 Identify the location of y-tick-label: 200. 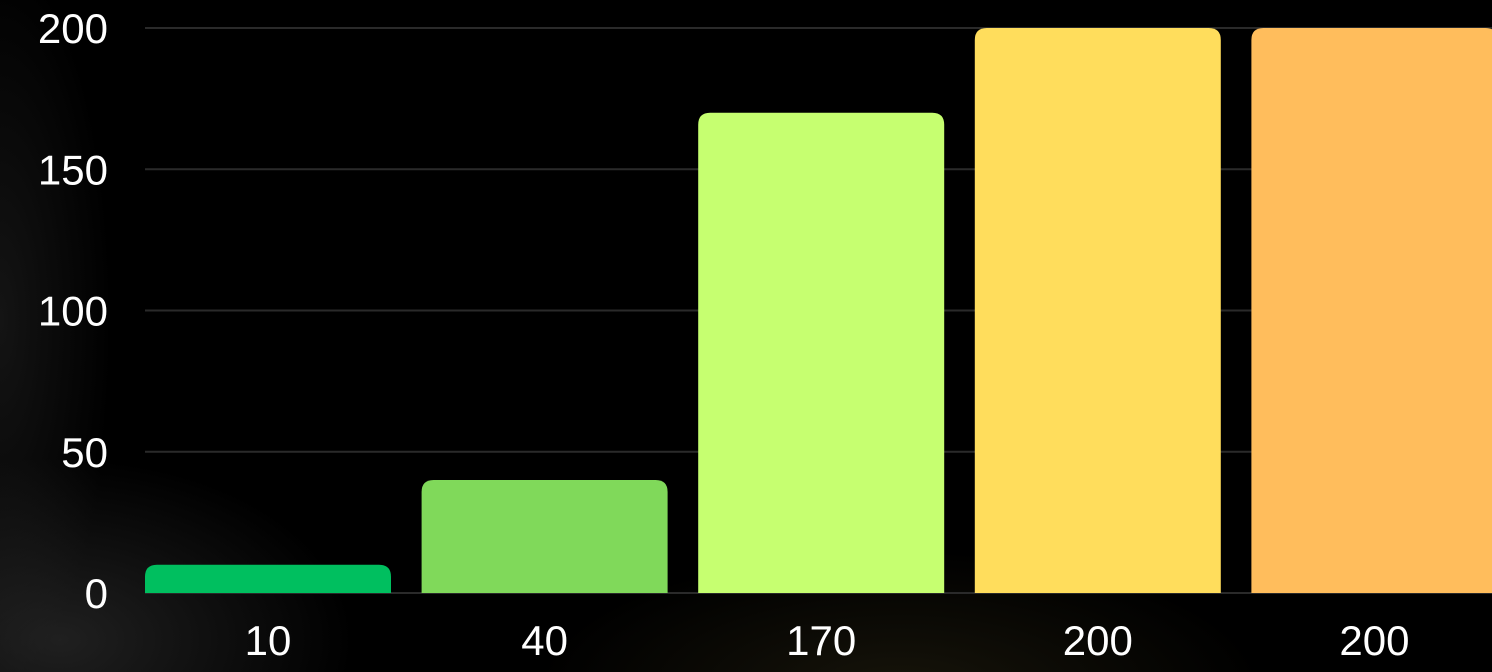
(73, 28).